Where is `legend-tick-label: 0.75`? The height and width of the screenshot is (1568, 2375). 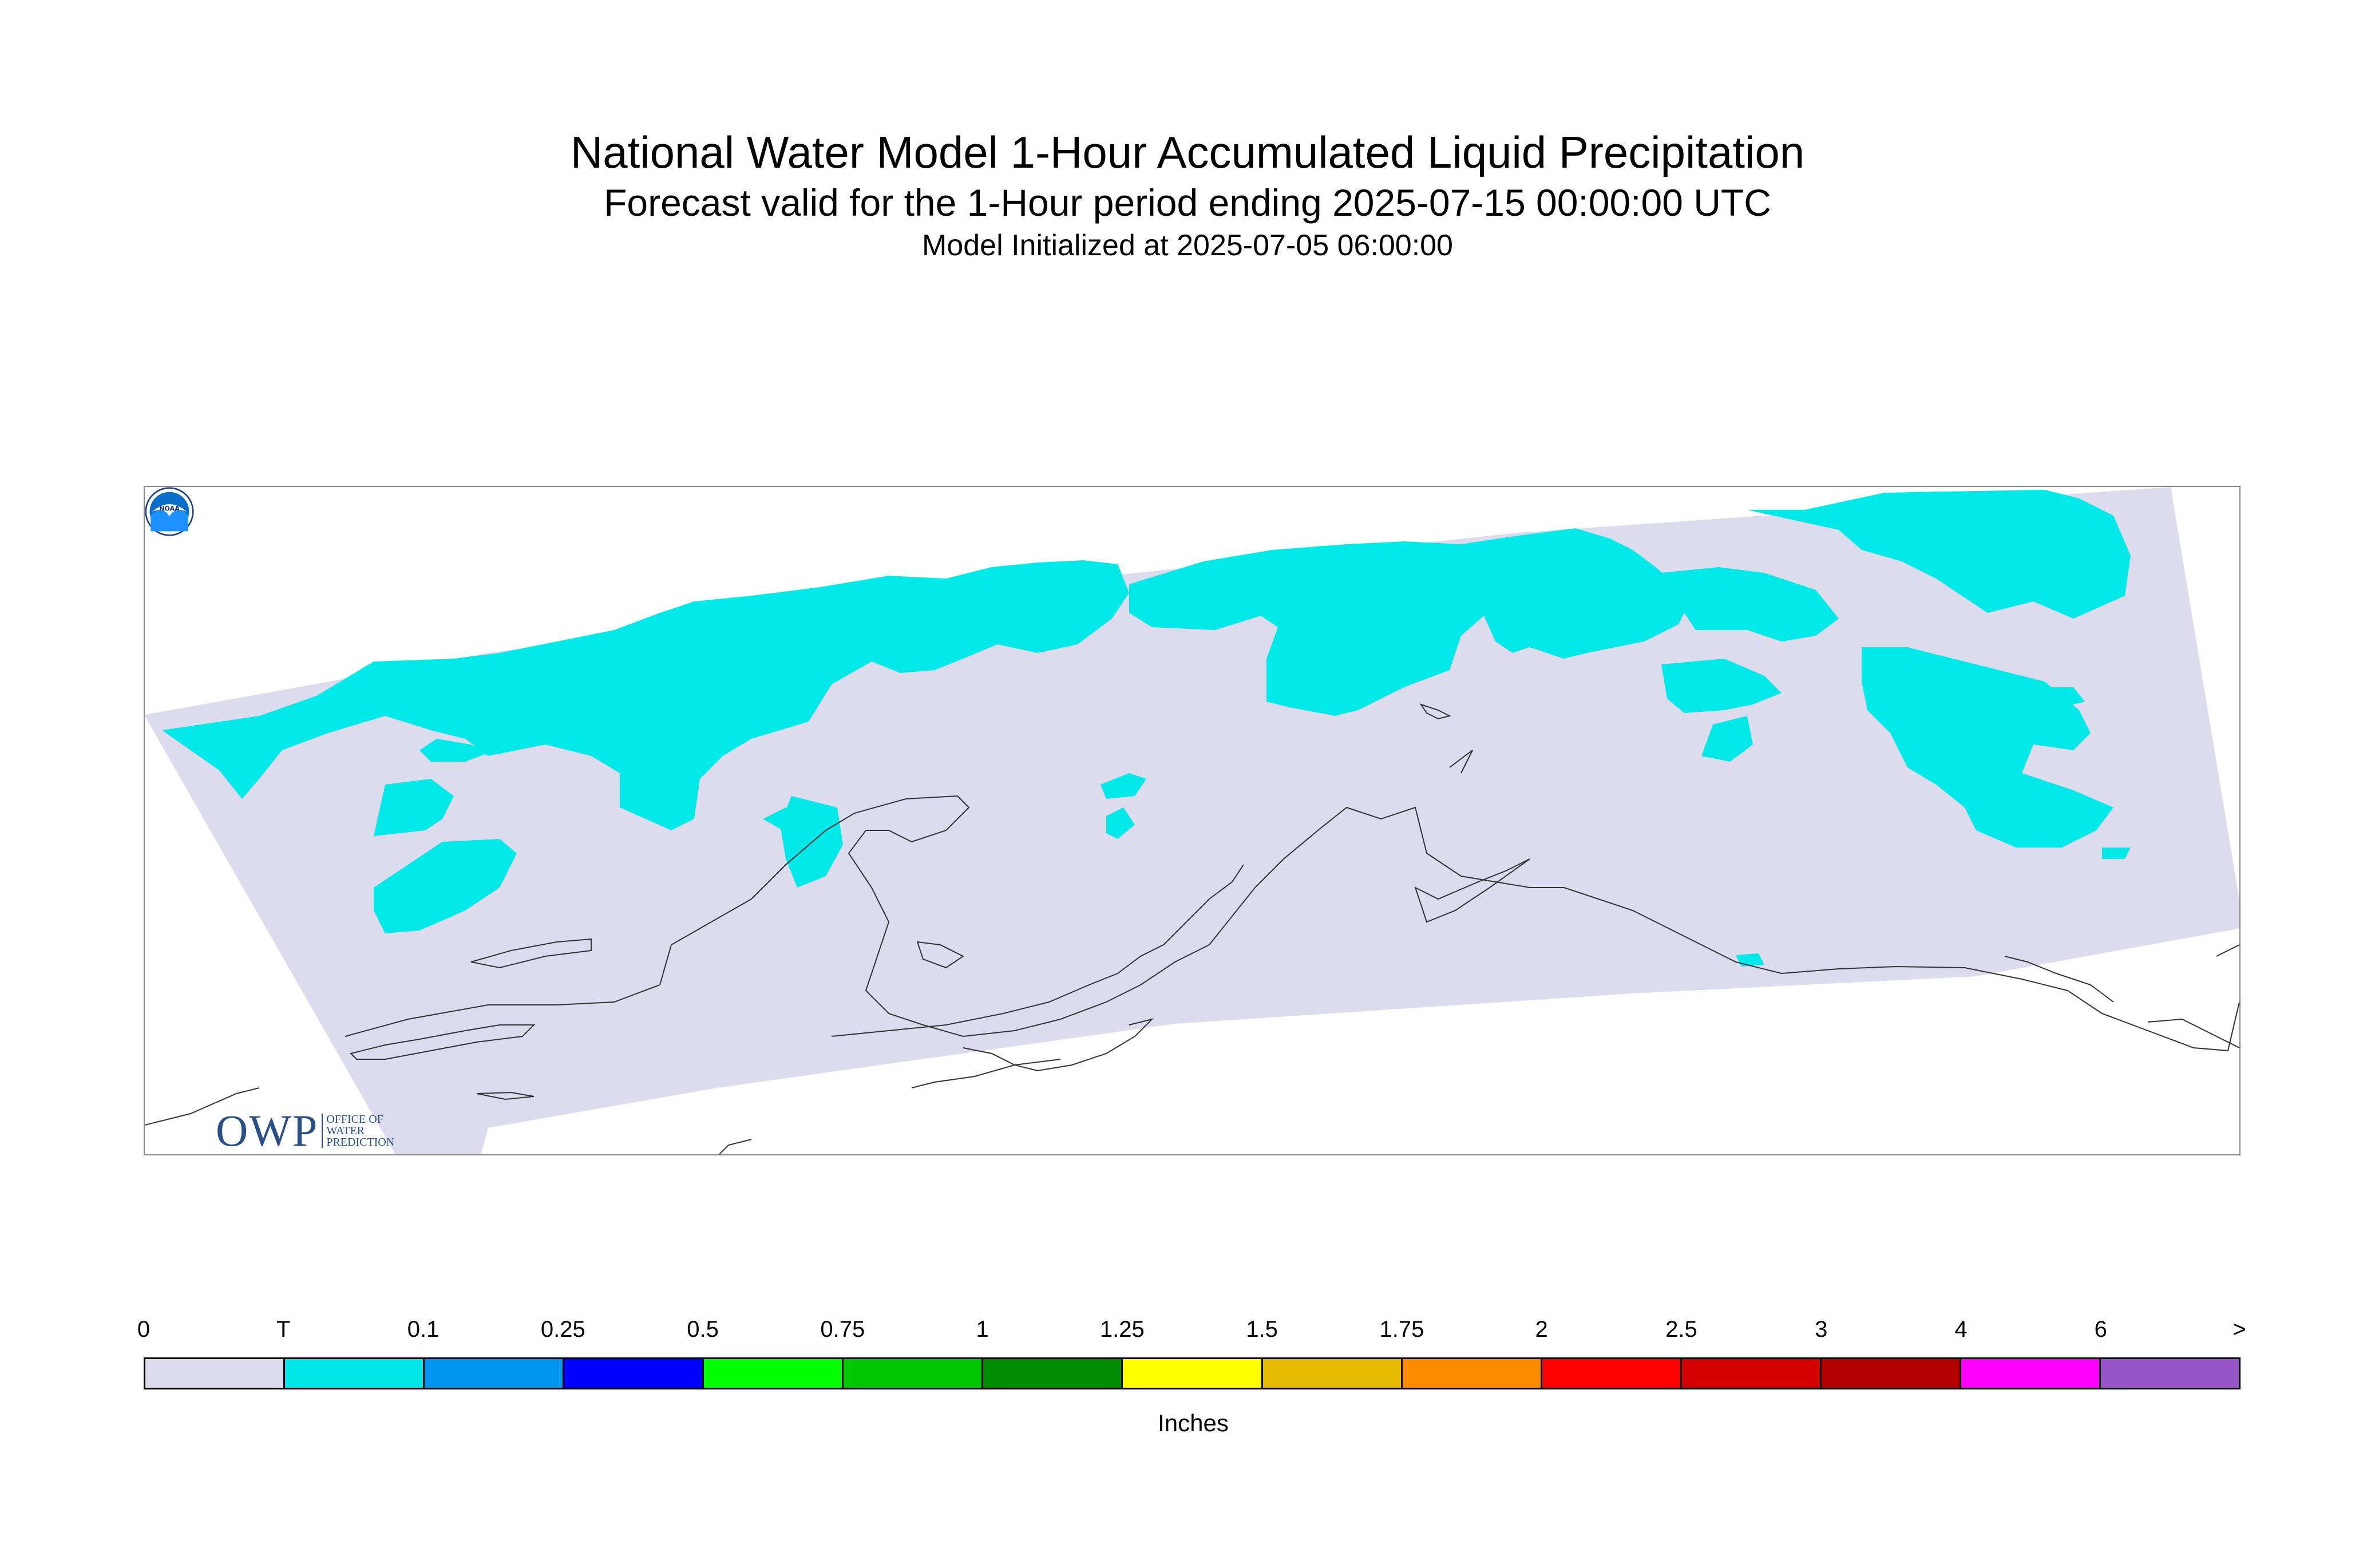
legend-tick-label: 0.75 is located at coordinates (842, 1329).